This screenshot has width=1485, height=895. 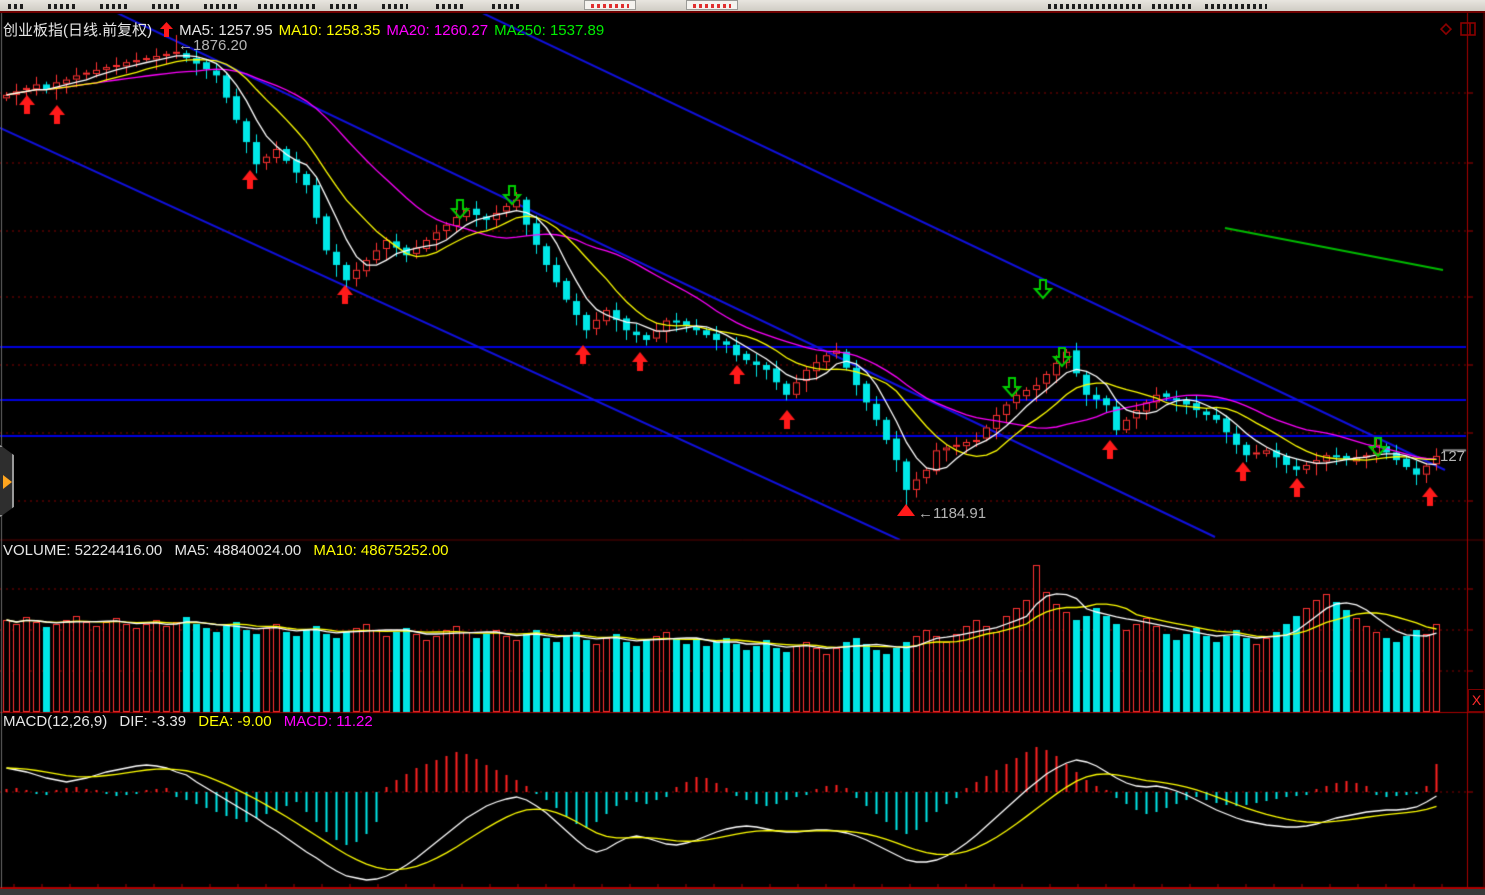 What do you see at coordinates (226, 30) in the screenshot?
I see `ma5-value: MA5: 1257.95` at bounding box center [226, 30].